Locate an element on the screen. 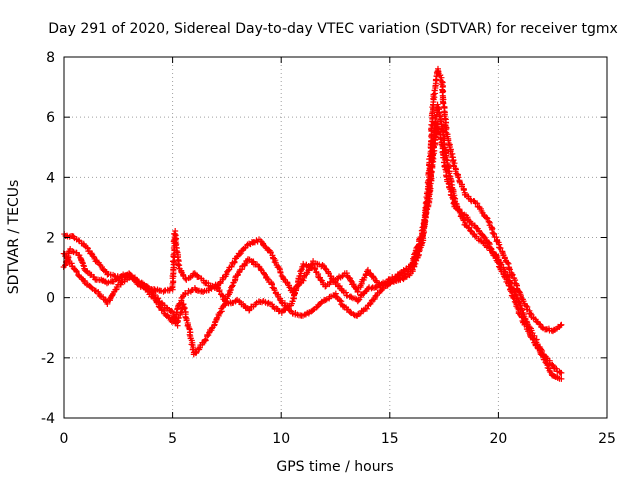  y-tick-label: 4 is located at coordinates (50, 178).